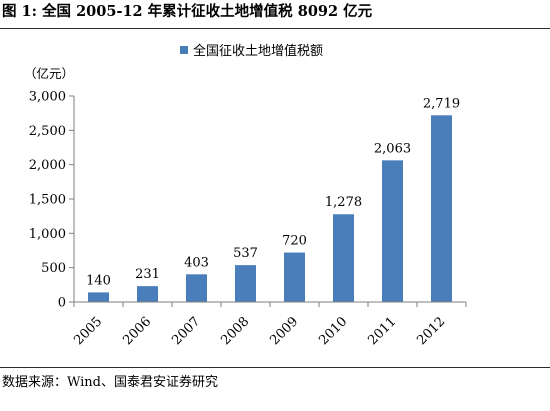 The height and width of the screenshot is (411, 550). Describe the element at coordinates (343, 202) in the screenshot. I see `bar-value-label: 1,278` at that location.